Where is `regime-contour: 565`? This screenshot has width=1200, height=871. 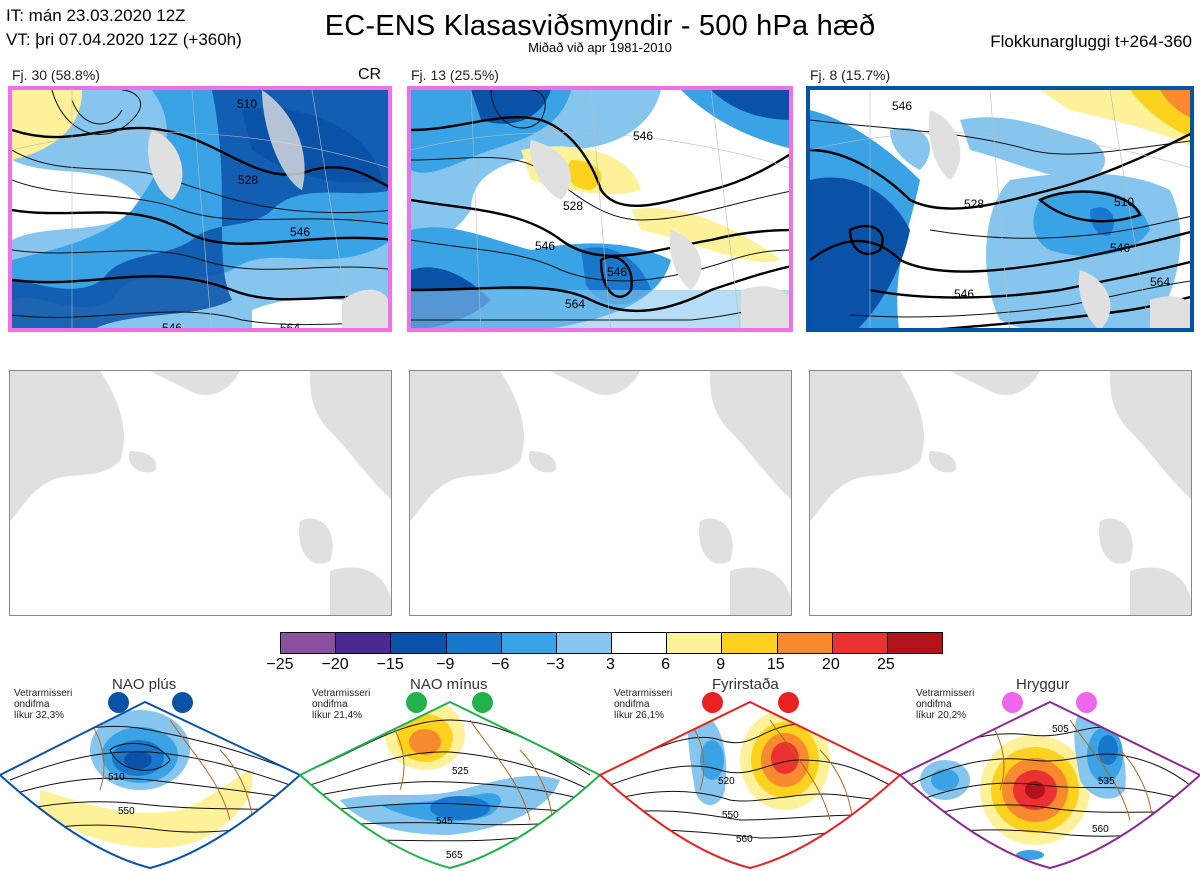 regime-contour: 565 is located at coordinates (454, 855).